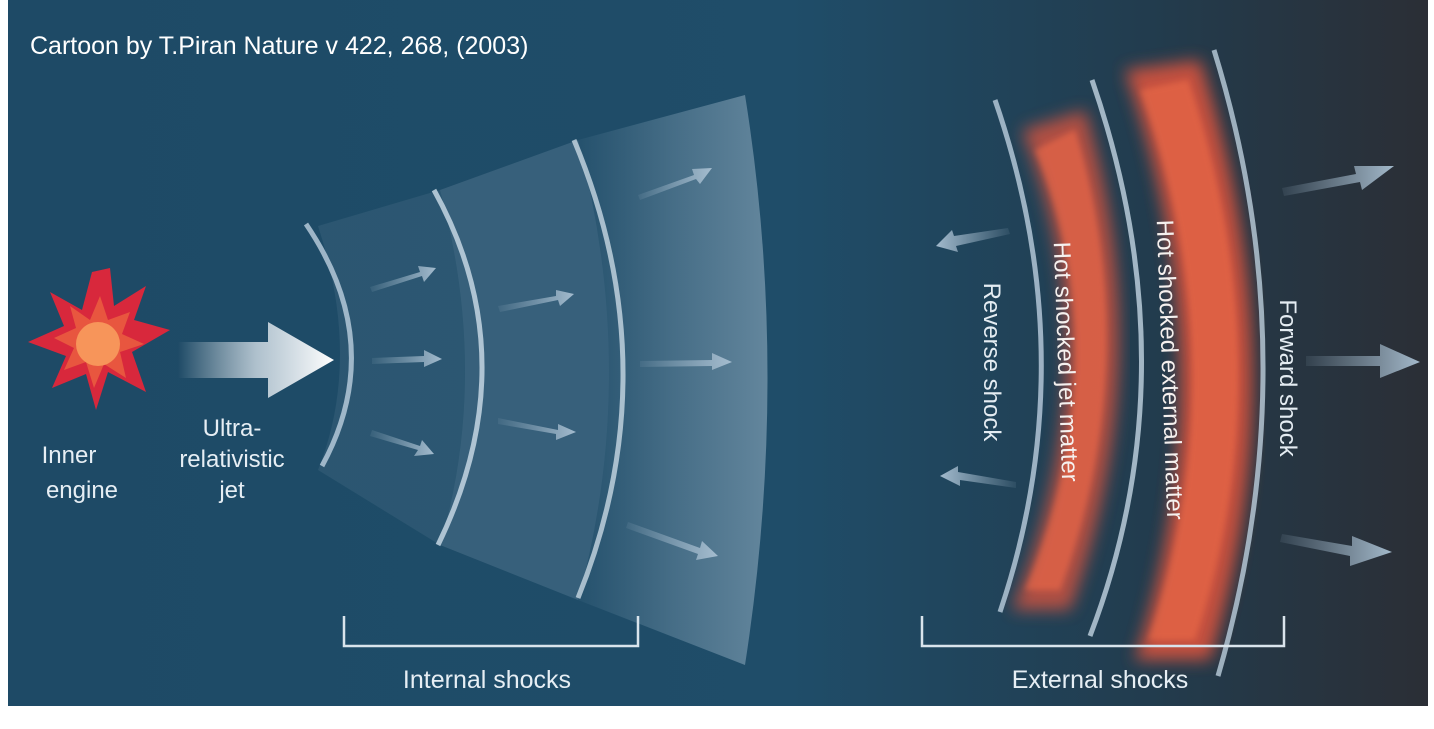 The height and width of the screenshot is (729, 1434). What do you see at coordinates (717, 717) in the screenshot?
I see `frame-bottom-edge` at bounding box center [717, 717].